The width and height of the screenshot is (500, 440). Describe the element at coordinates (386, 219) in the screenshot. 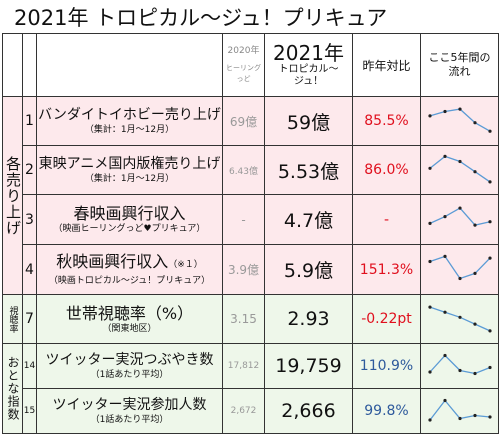

I see `row-ratio: -` at that location.